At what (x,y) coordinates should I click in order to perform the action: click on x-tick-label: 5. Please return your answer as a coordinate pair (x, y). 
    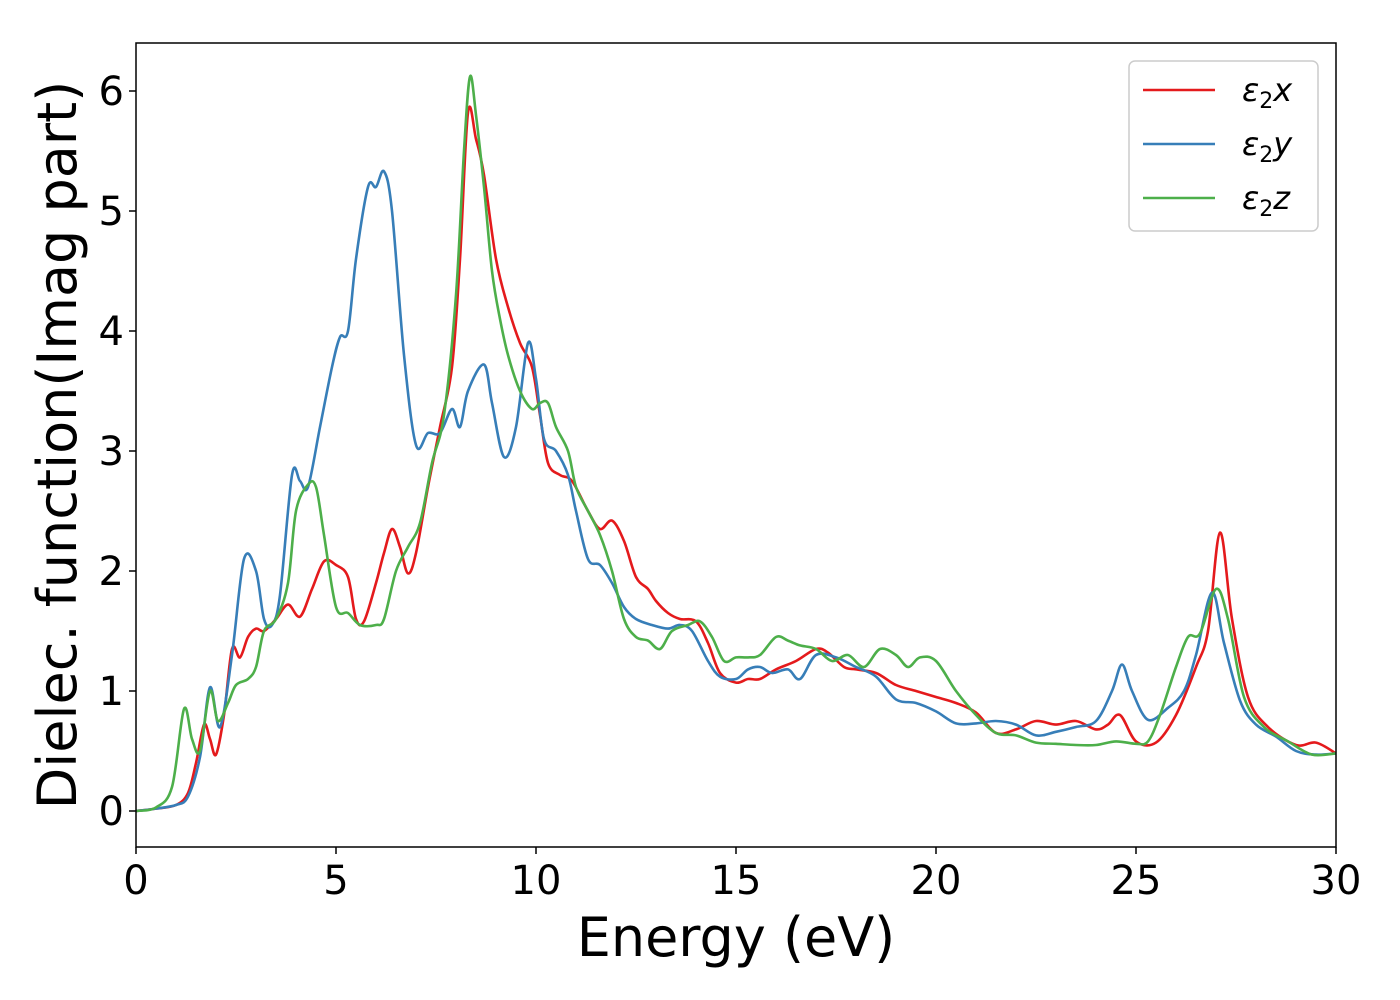
    Looking at the image, I should click on (335, 881).